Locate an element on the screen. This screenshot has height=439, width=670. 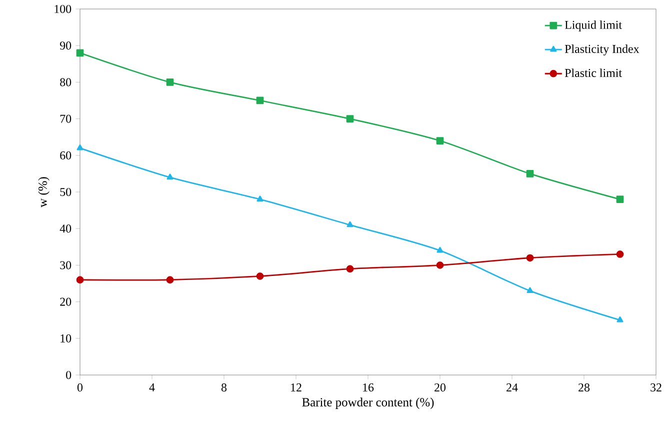
x-tick-label: 24 is located at coordinates (512, 387).